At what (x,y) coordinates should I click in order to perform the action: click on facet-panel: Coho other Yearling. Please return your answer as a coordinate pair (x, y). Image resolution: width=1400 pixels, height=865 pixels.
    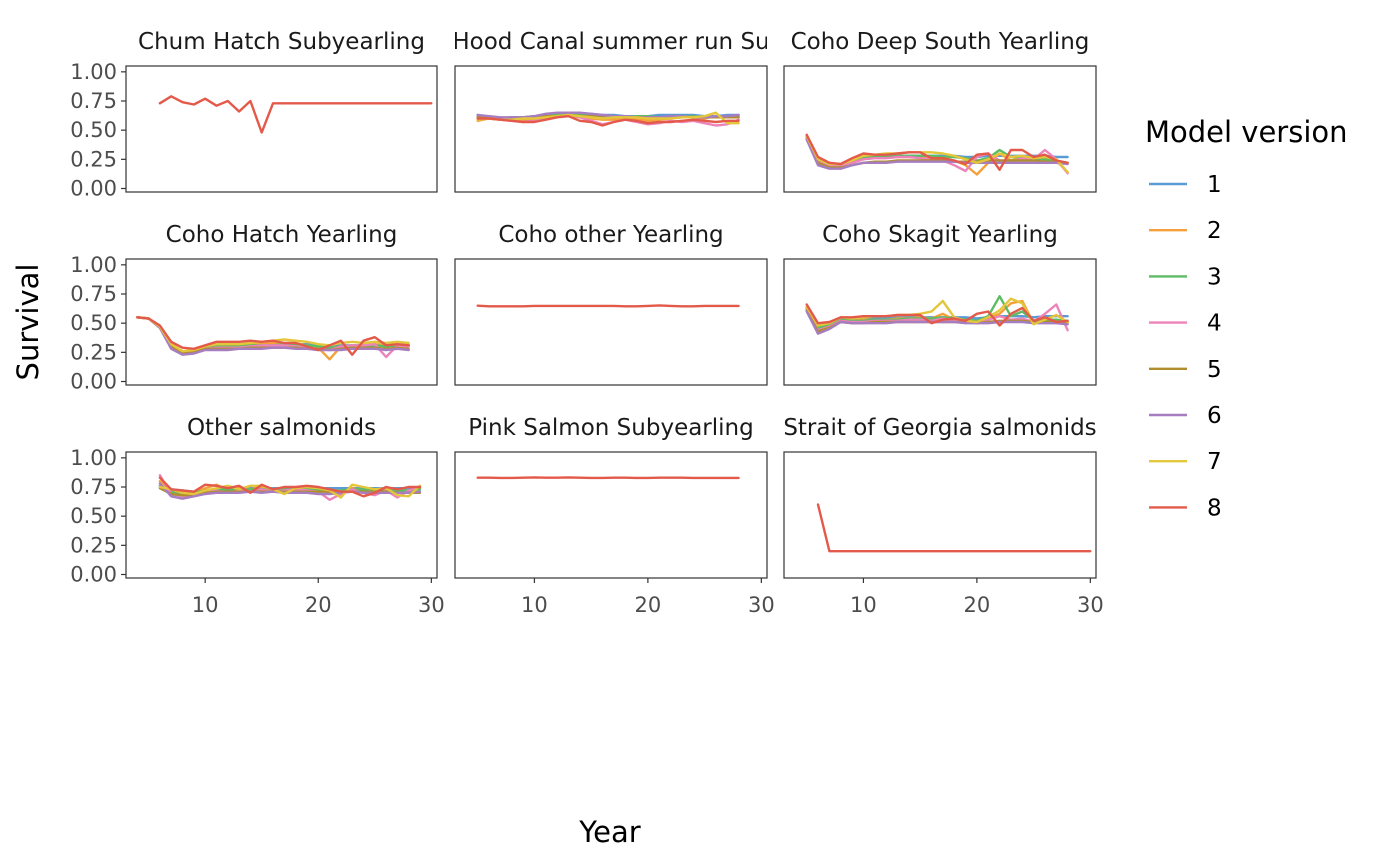
    Looking at the image, I should click on (611, 304).